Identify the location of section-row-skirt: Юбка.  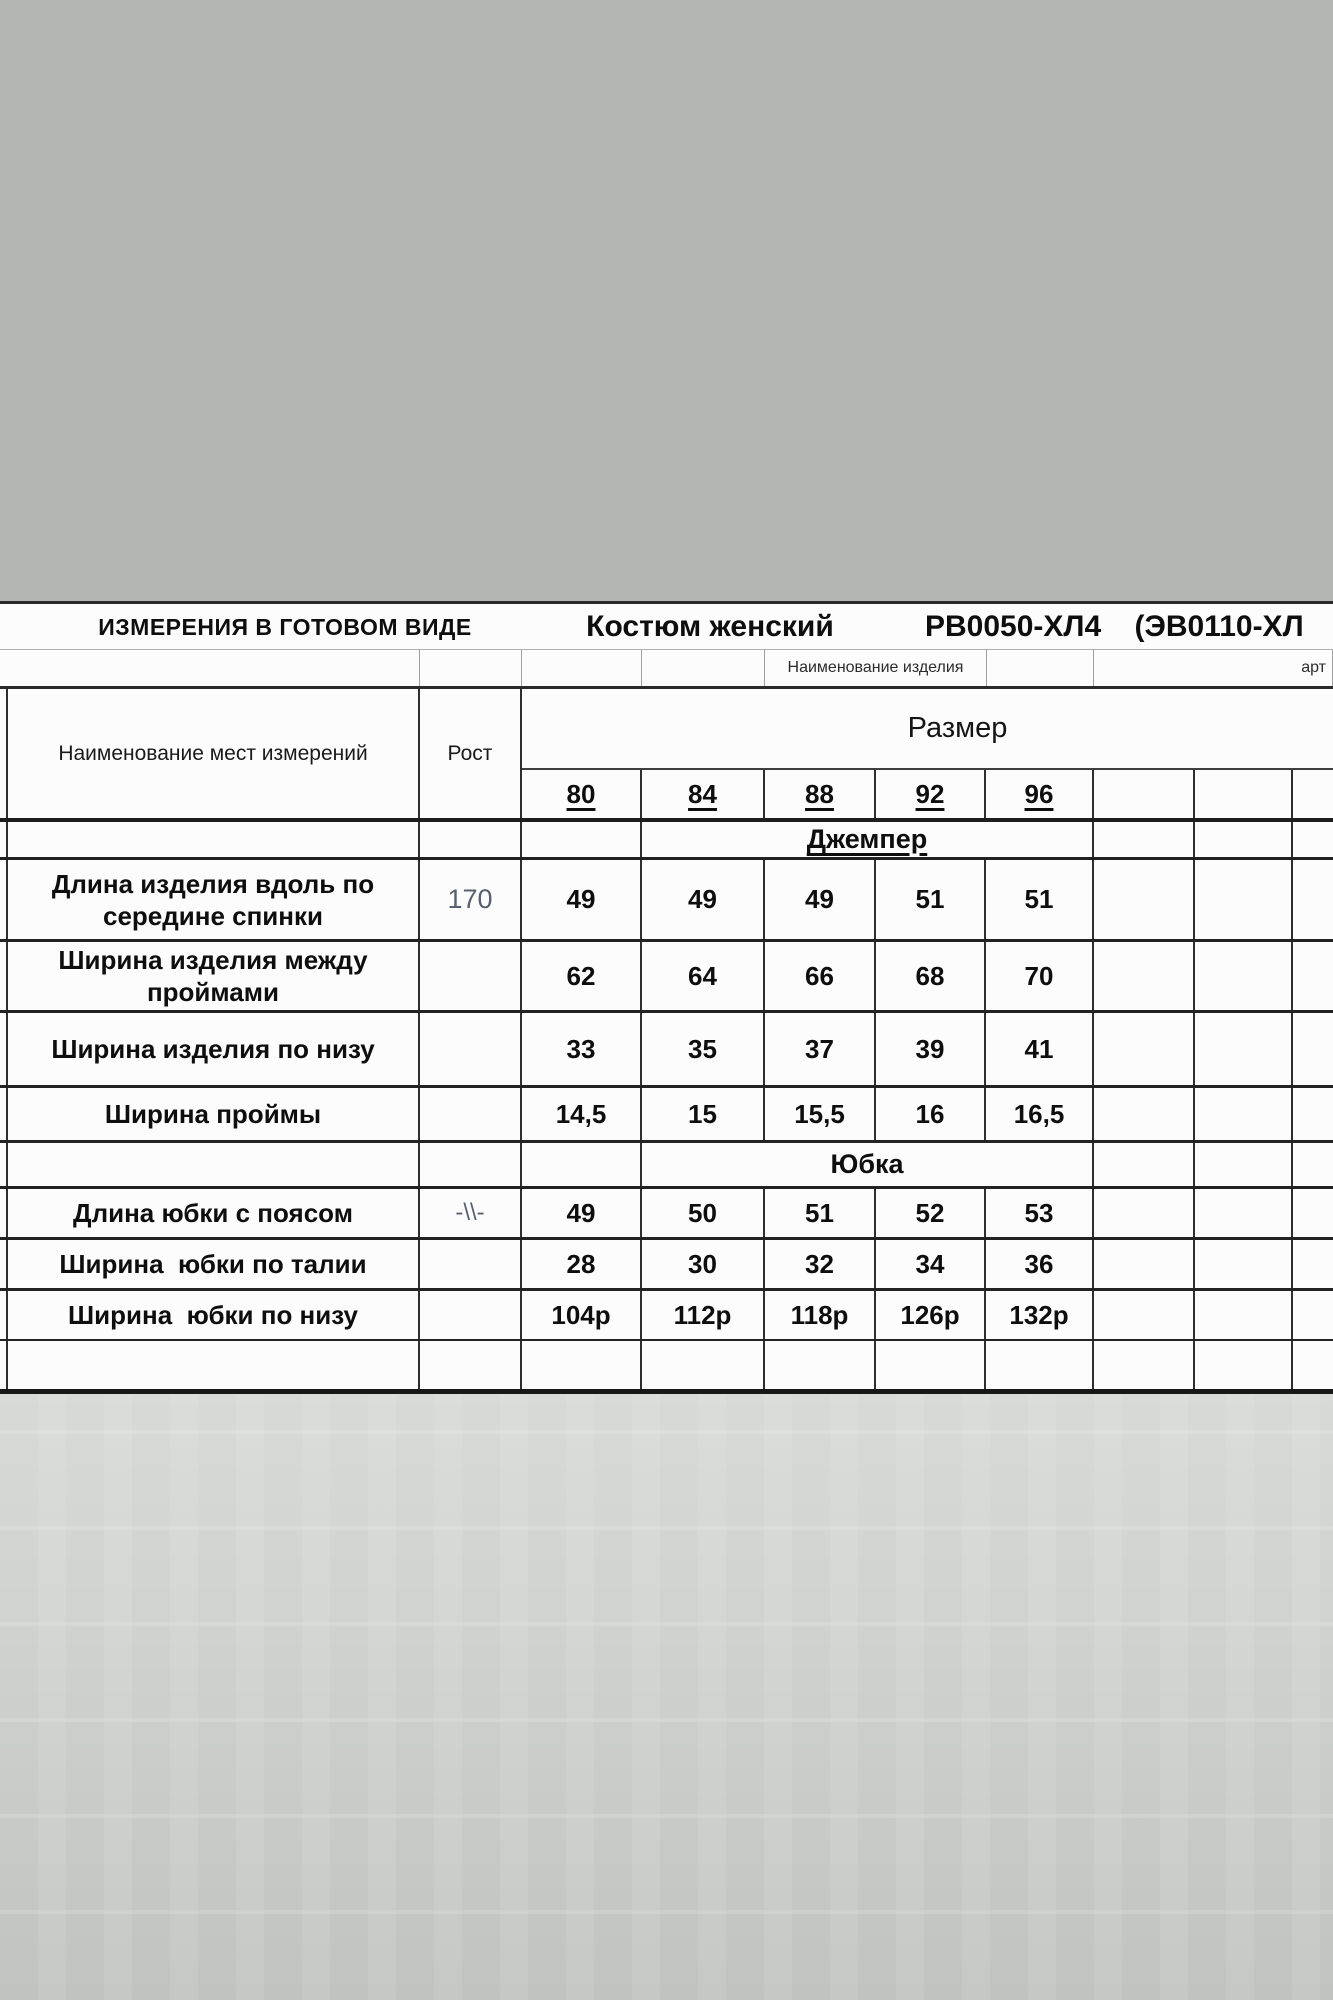
(666, 1166).